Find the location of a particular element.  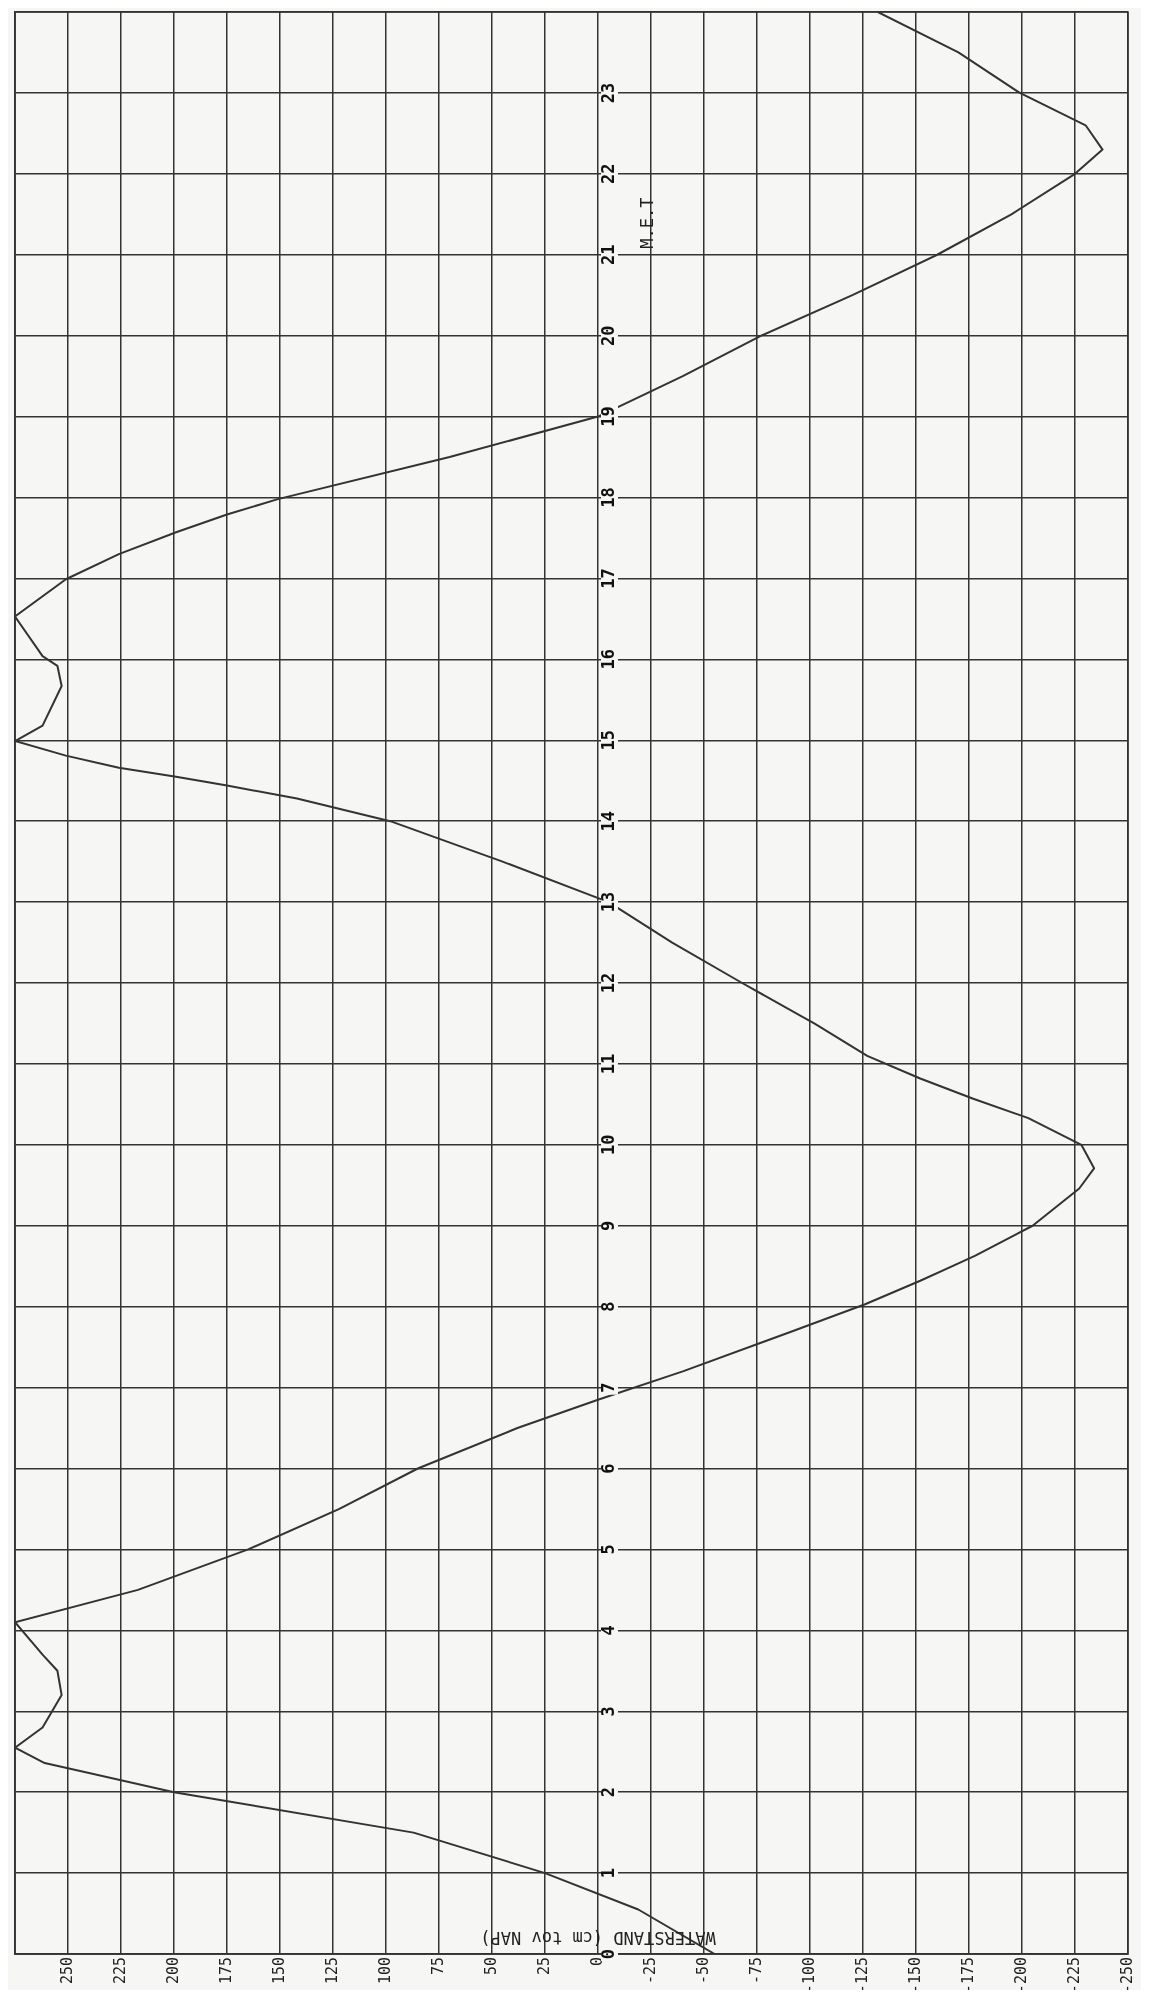

x-tick-label: -100 is located at coordinates (808, 1975).